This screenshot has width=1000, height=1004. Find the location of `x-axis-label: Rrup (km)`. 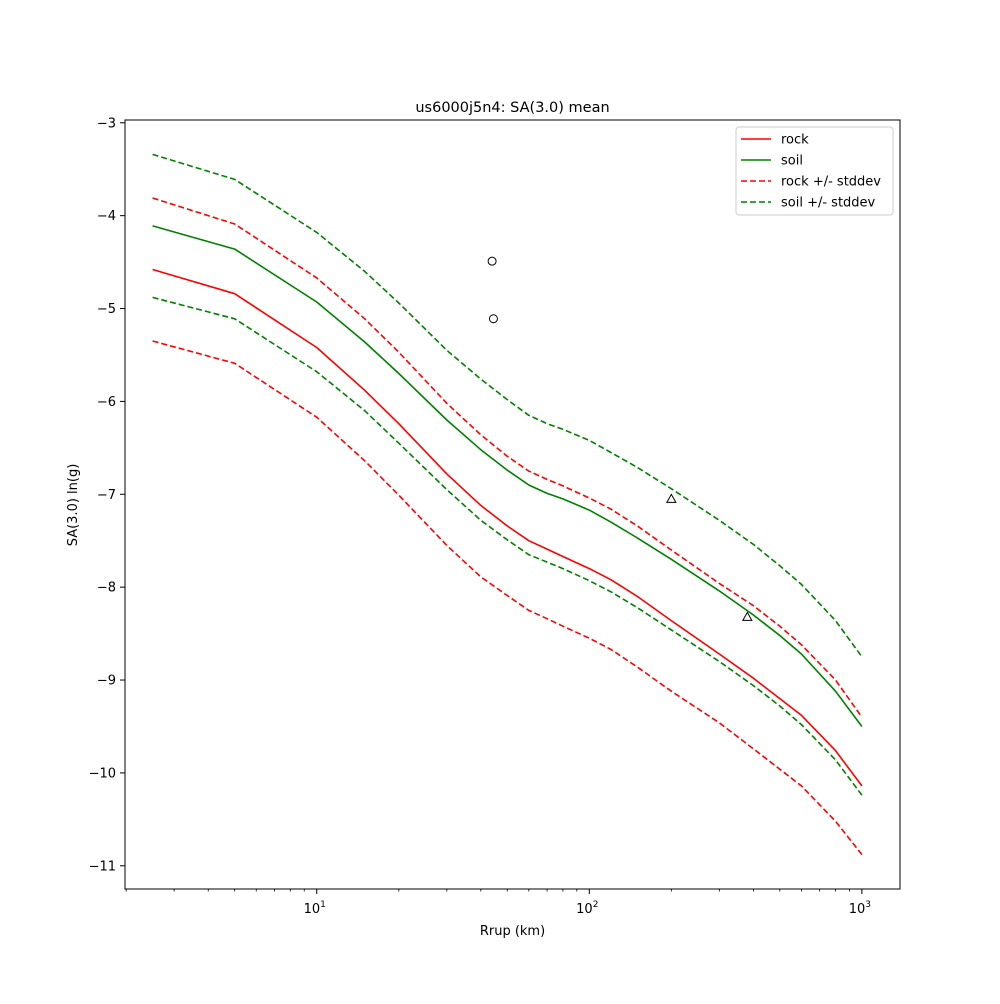

x-axis-label: Rrup (km) is located at coordinates (512, 931).